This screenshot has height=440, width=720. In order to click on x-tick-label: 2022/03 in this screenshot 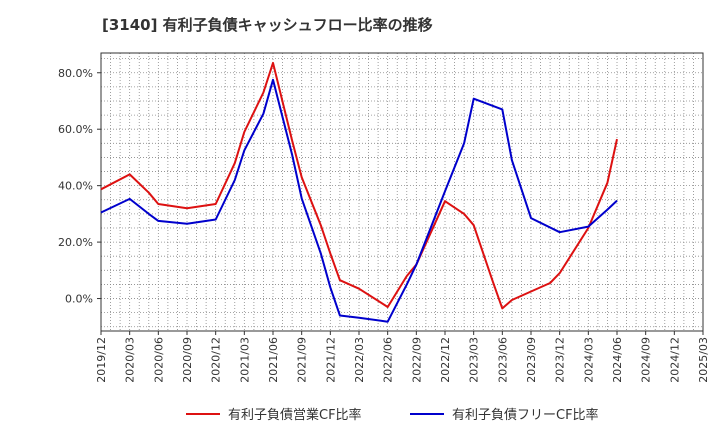, I will do `click(359, 360)`.